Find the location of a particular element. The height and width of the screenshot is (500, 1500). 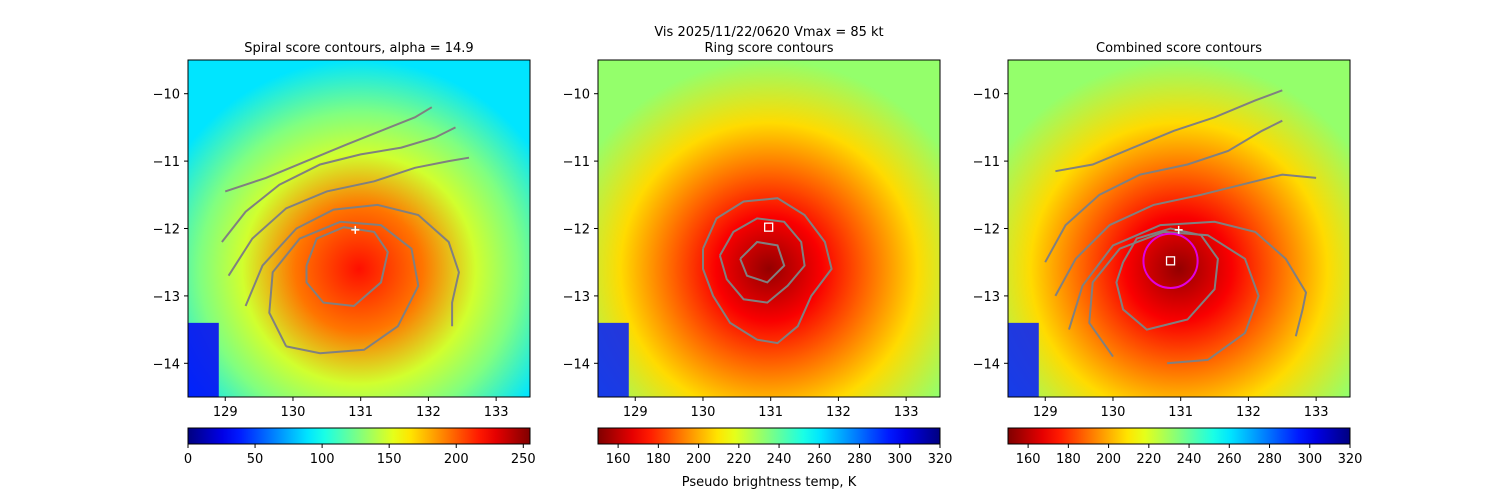

colorbar-tick-label: 250 is located at coordinates (523, 459).